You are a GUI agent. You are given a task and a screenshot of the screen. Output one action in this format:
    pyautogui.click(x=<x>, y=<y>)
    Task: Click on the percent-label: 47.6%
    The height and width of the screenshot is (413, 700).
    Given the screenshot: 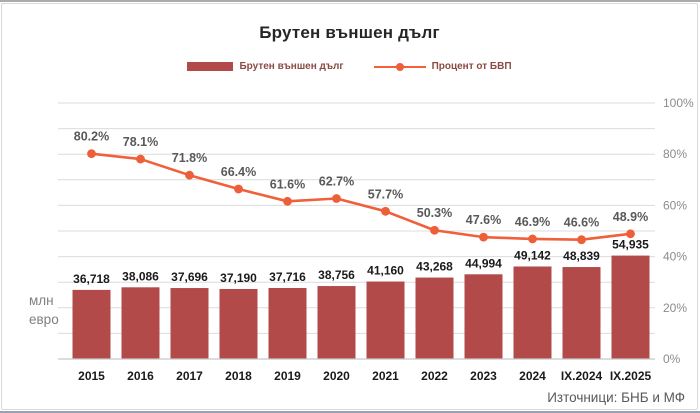 What is the action you would take?
    pyautogui.click(x=483, y=220)
    